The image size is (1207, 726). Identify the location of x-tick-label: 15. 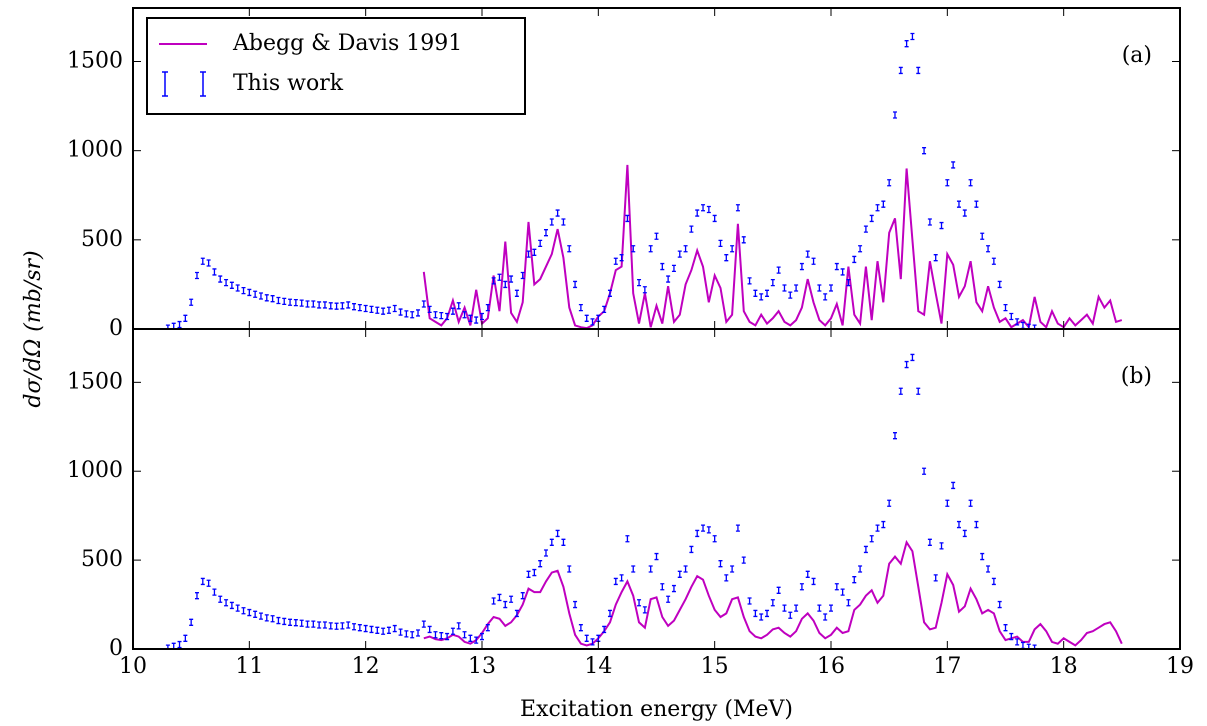
(715, 666).